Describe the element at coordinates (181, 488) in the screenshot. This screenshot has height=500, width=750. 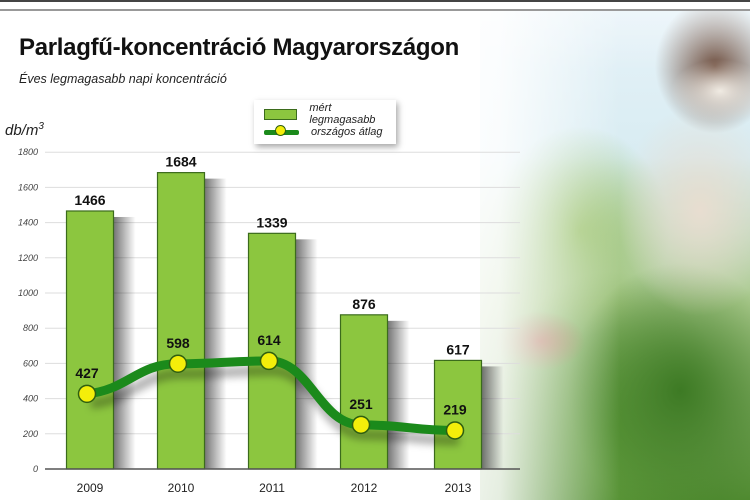
I see `x-tick-label: 2010` at that location.